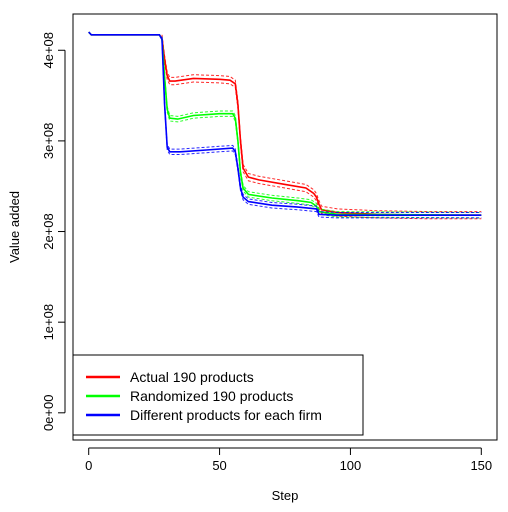 The height and width of the screenshot is (512, 508). What do you see at coordinates (351, 465) in the screenshot?
I see `x-tick-label: 100` at bounding box center [351, 465].